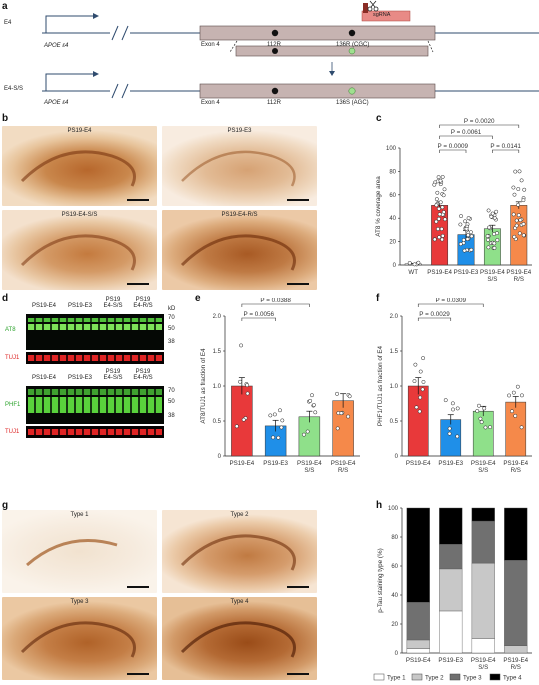 The width and height of the screenshot is (539, 685). I want to click on bar, so click(483, 433).